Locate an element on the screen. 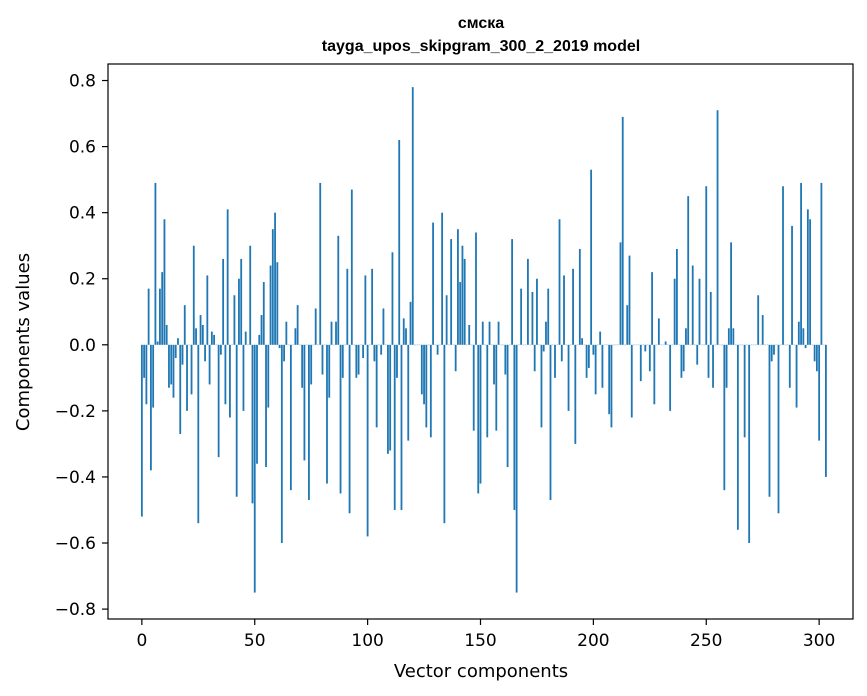 This screenshot has height=696, width=867. y-tick-label: 0.2 is located at coordinates (82, 280).